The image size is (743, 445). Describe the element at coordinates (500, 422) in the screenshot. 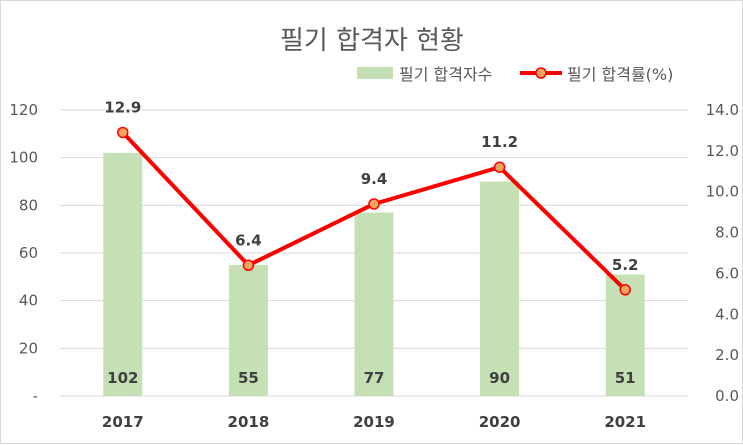

I see `category-label: 2020` at that location.